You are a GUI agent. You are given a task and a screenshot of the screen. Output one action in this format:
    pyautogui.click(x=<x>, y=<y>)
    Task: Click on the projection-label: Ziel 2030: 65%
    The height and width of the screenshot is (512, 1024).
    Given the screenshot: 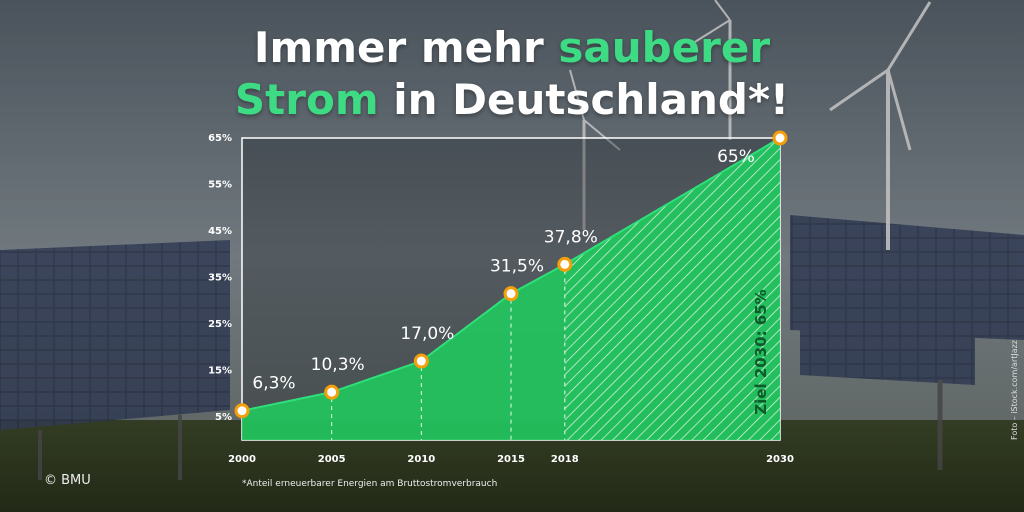 What is the action you would take?
    pyautogui.click(x=761, y=351)
    